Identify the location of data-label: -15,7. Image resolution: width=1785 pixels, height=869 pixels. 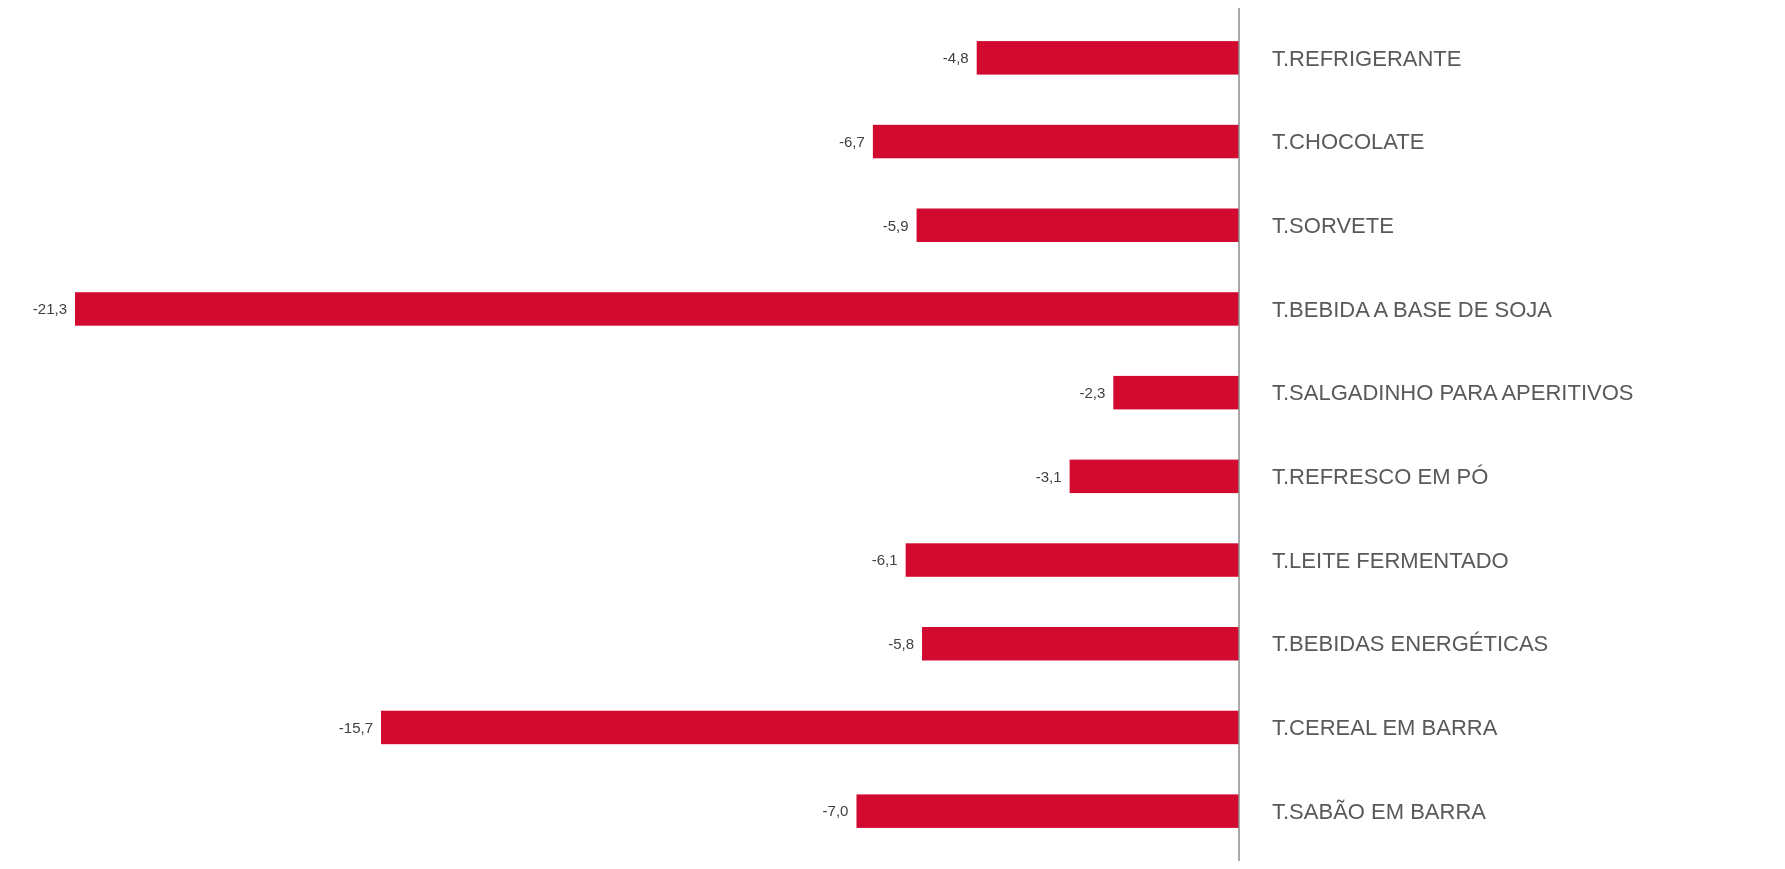
(356, 727).